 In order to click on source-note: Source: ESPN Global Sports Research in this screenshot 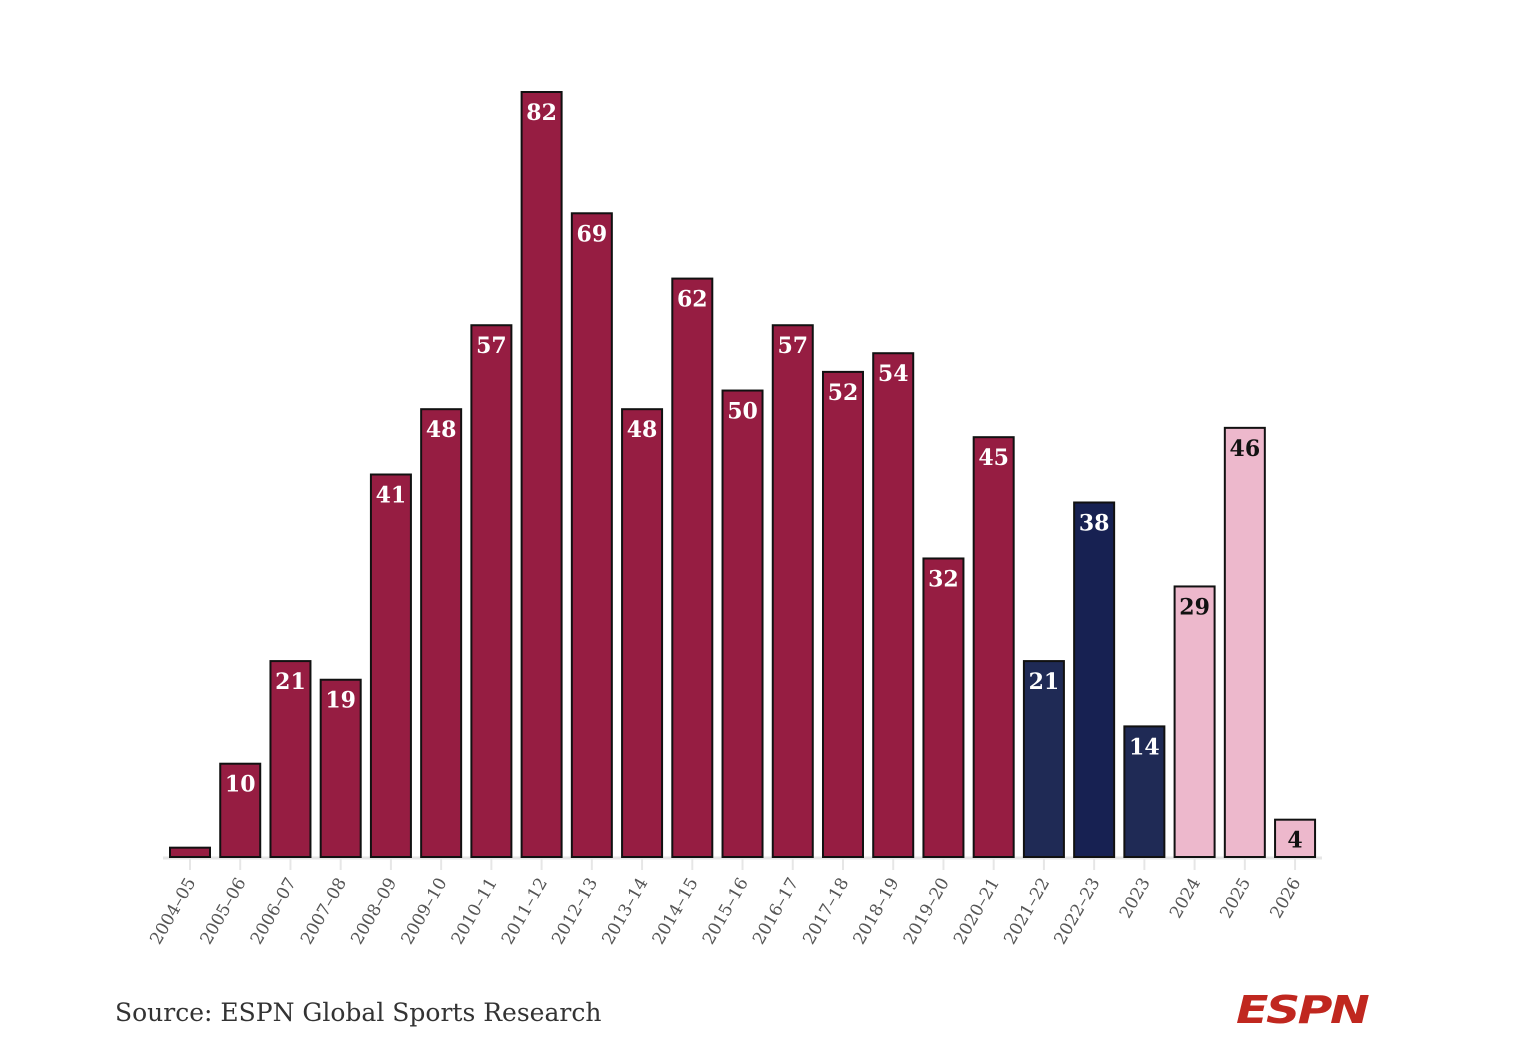, I will do `click(358, 1012)`.